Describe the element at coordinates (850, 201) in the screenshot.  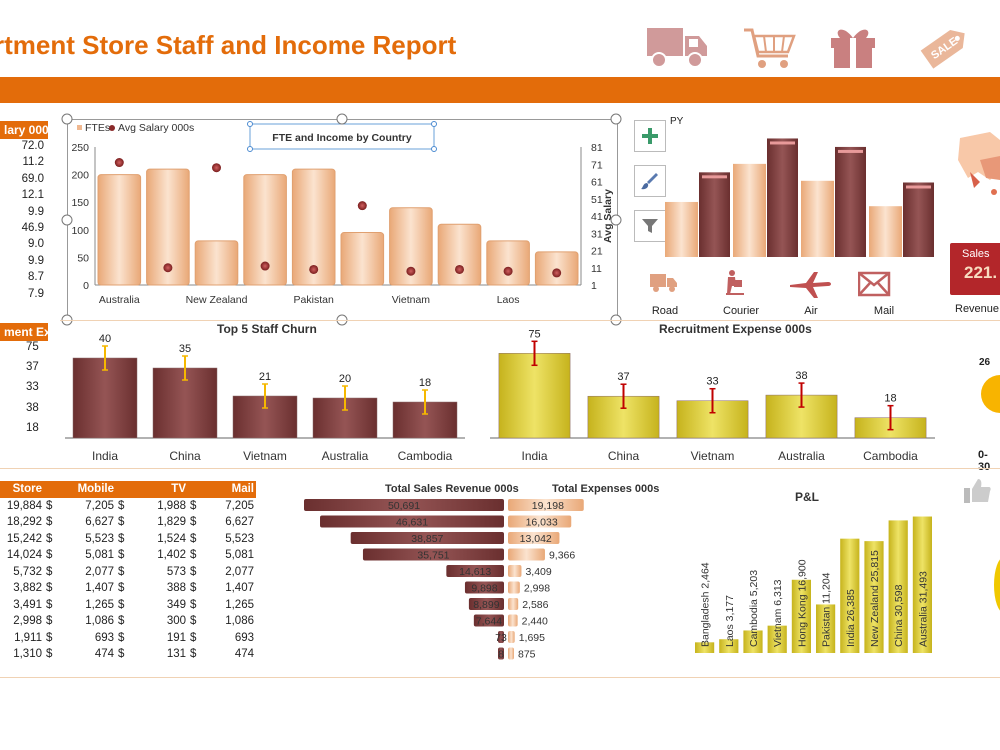
I see `transport-bar-py` at that location.